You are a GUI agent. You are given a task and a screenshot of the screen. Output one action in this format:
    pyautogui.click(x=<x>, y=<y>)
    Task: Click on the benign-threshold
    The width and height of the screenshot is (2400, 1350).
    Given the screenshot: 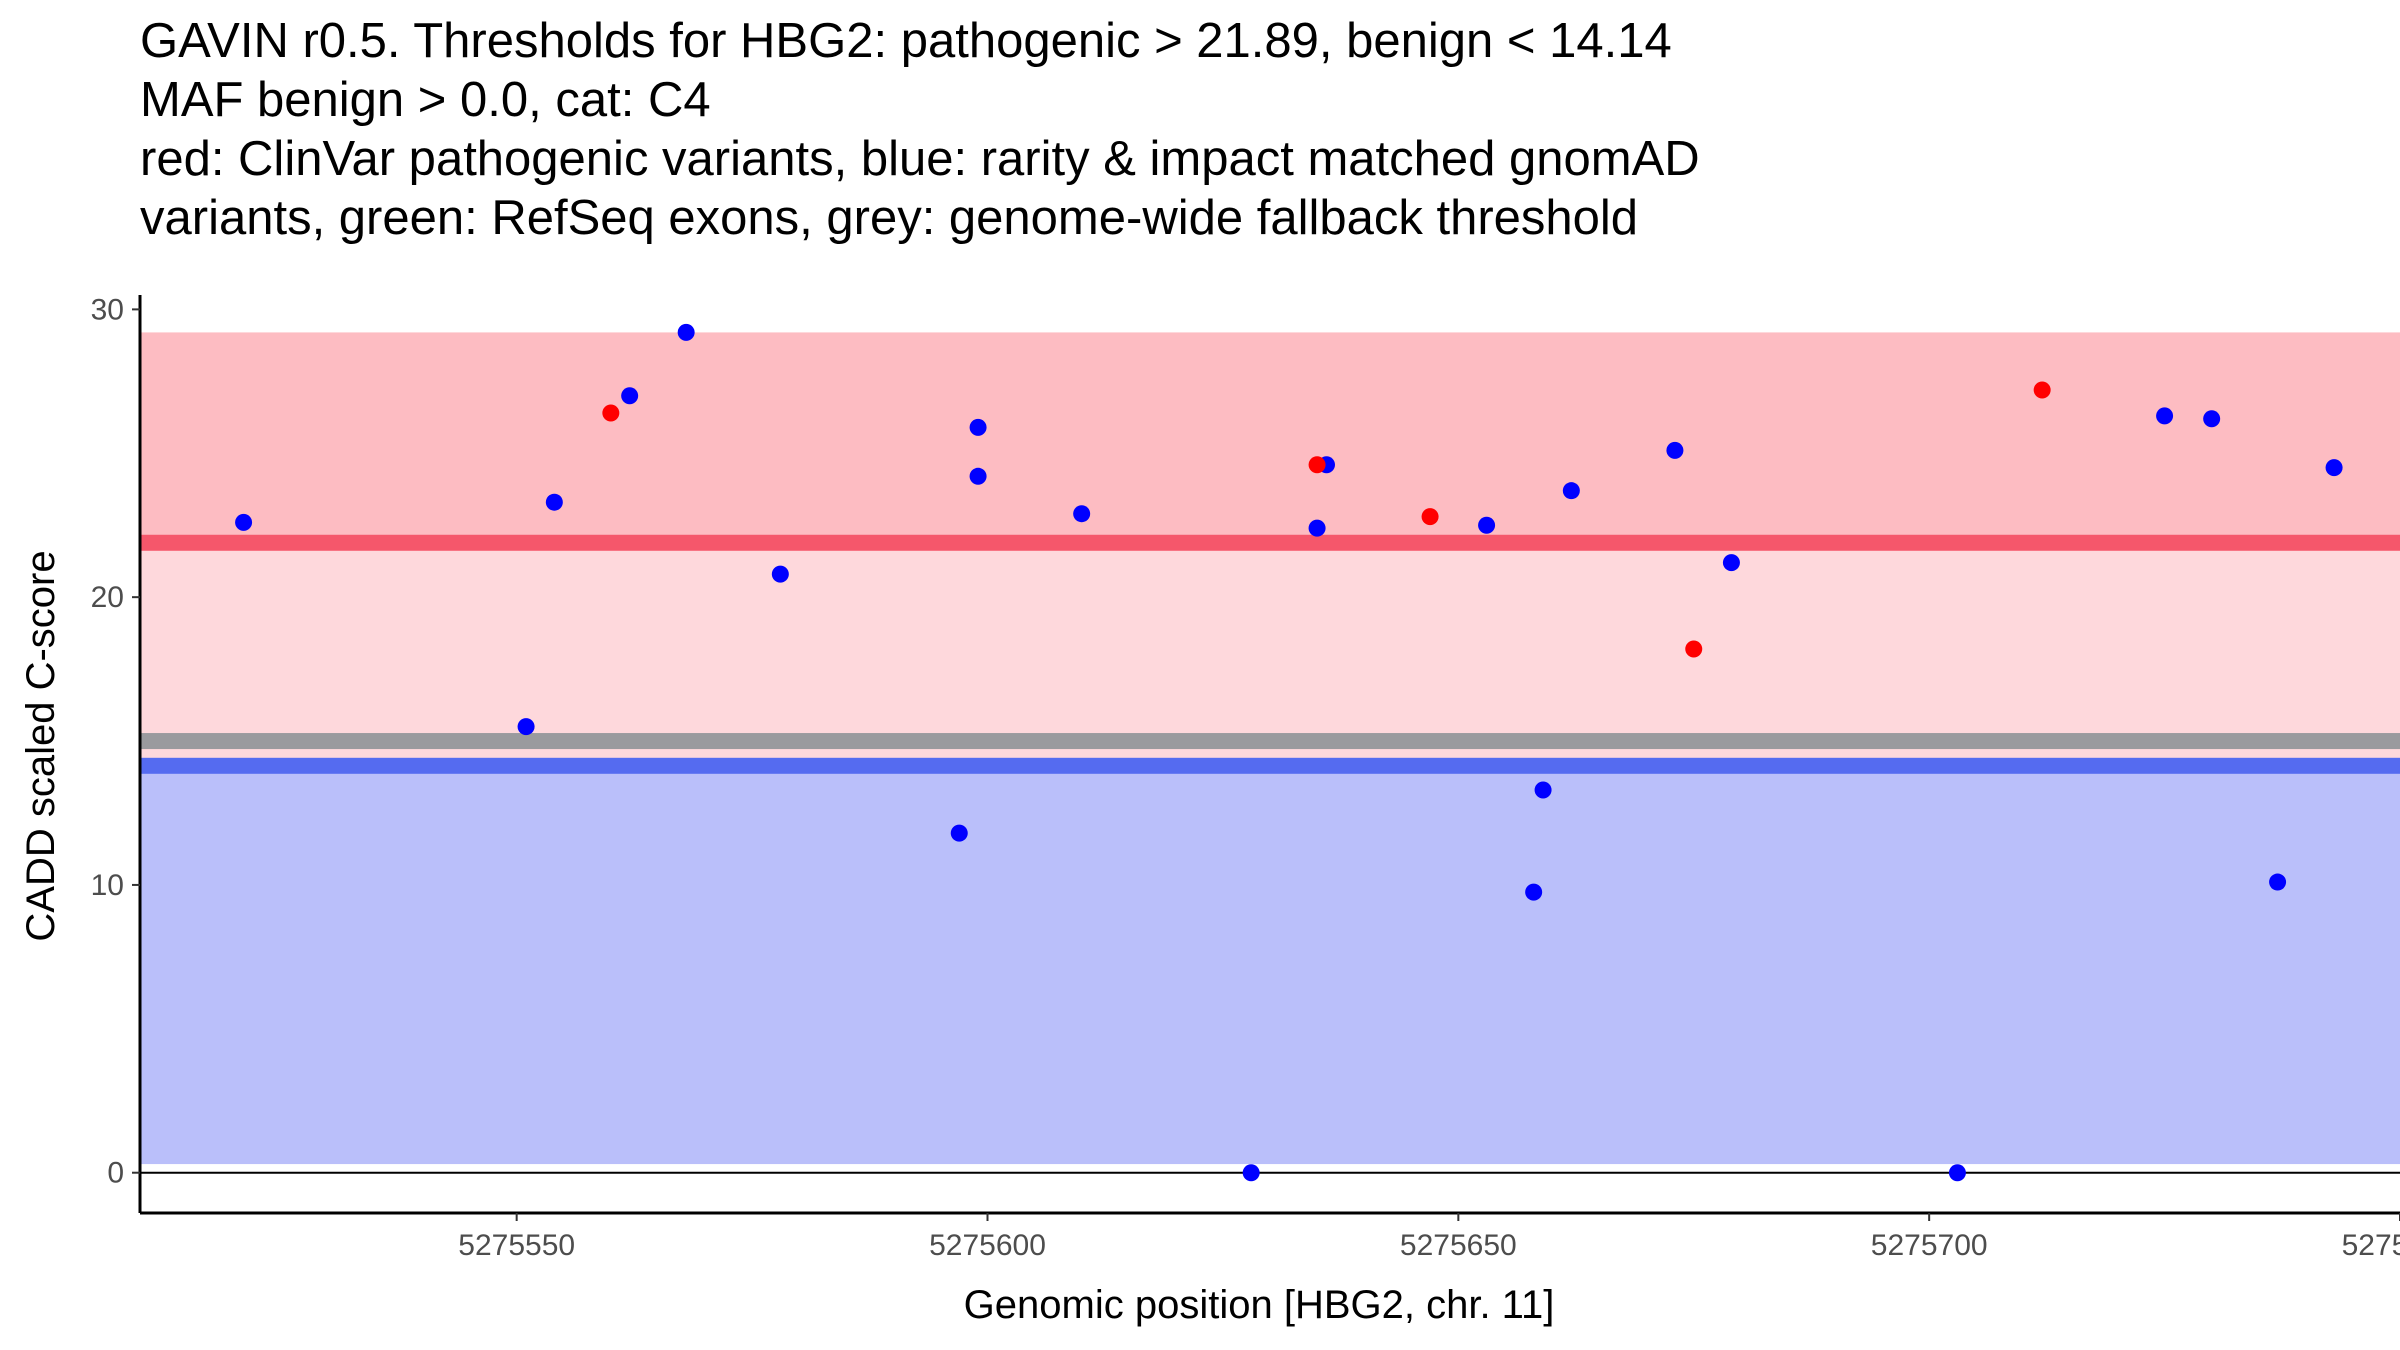 What is the action you would take?
    pyautogui.click(x=1270, y=765)
    